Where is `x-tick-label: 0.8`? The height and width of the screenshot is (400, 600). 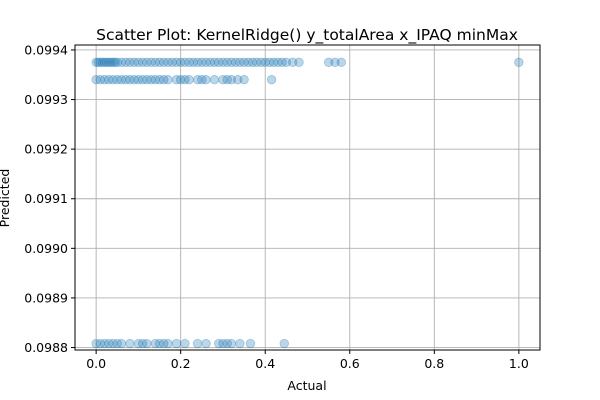
x-tick-label: 0.8 is located at coordinates (434, 363).